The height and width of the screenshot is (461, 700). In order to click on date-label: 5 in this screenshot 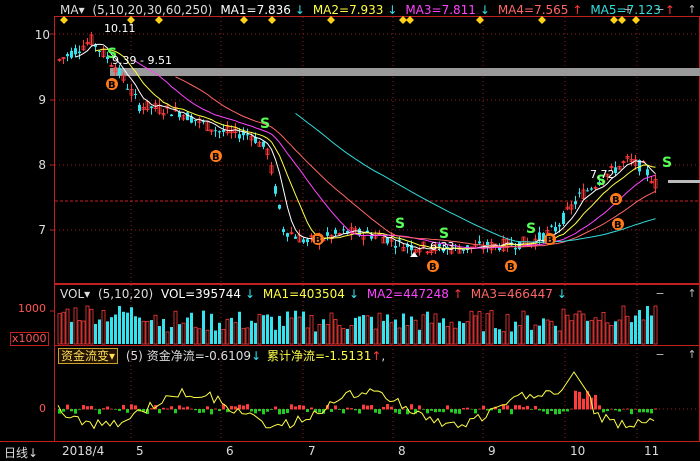, I will do `click(140, 451)`.